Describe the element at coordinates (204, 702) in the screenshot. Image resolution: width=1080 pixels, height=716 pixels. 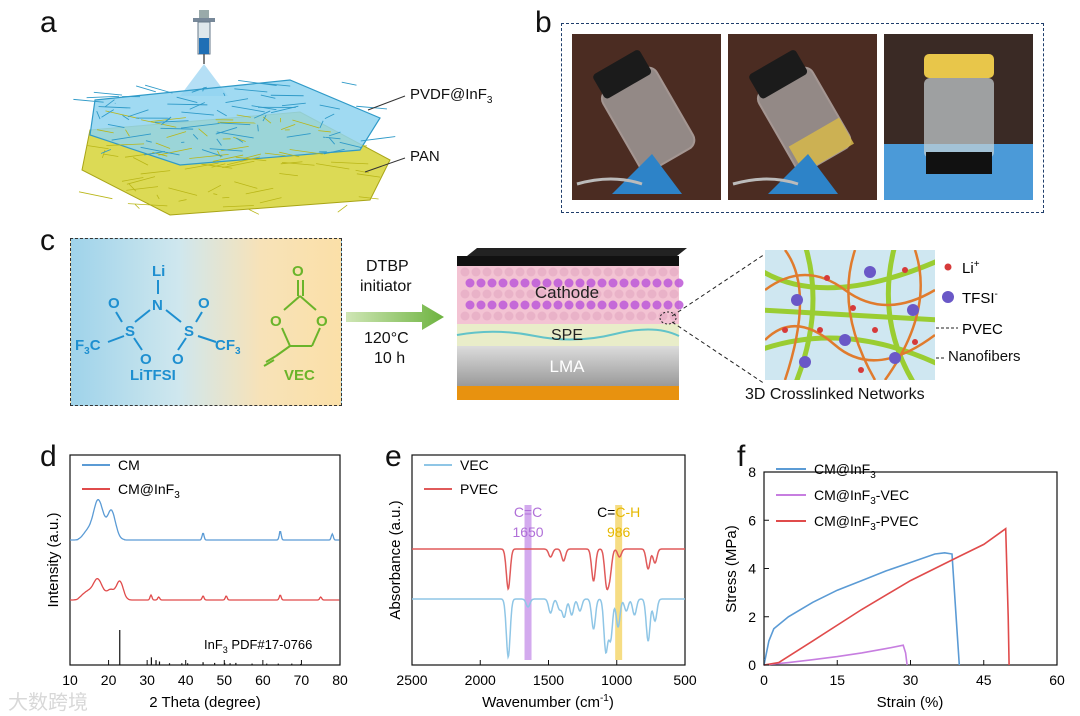
I see `svg-text: 2 Theta (degree)` at that location.